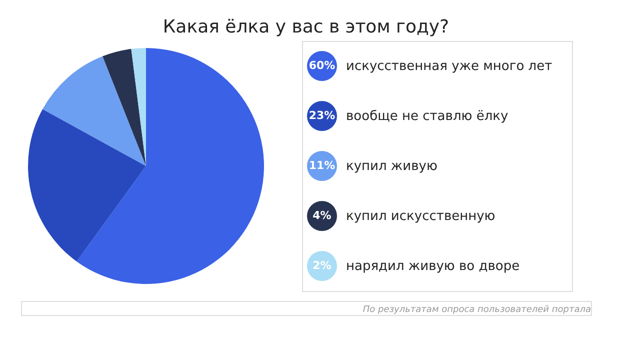 The image size is (623, 351). I want to click on legend-label: купил живую, so click(392, 166).